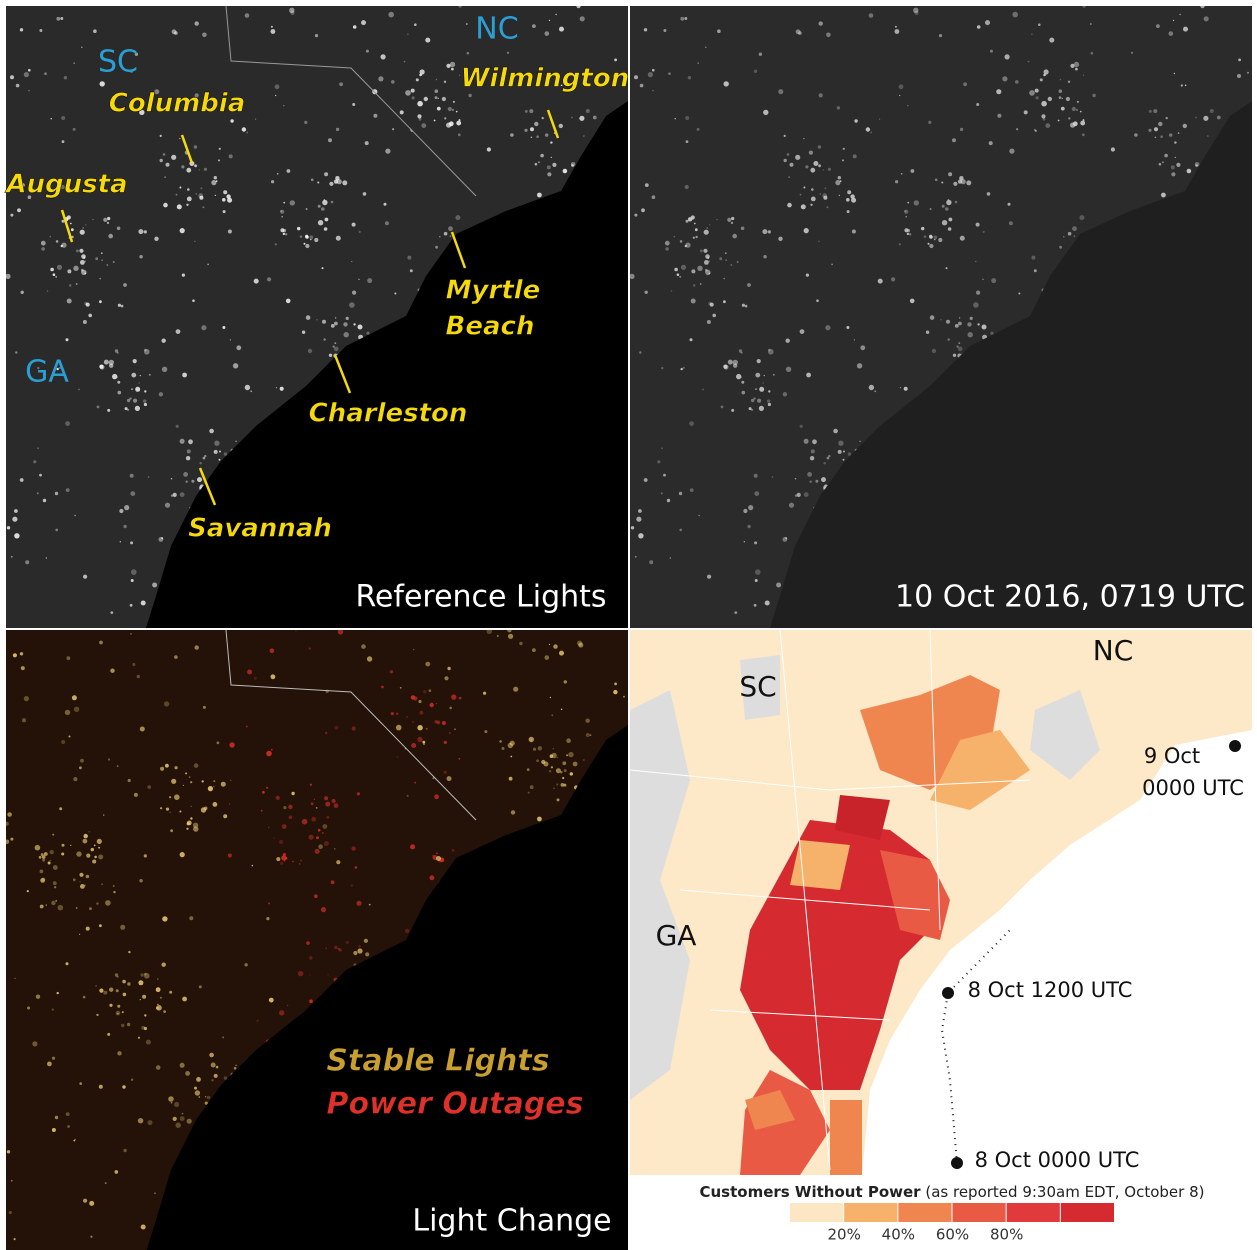 The height and width of the screenshot is (1250, 1257). I want to click on city-label: Columbia, so click(177, 104).